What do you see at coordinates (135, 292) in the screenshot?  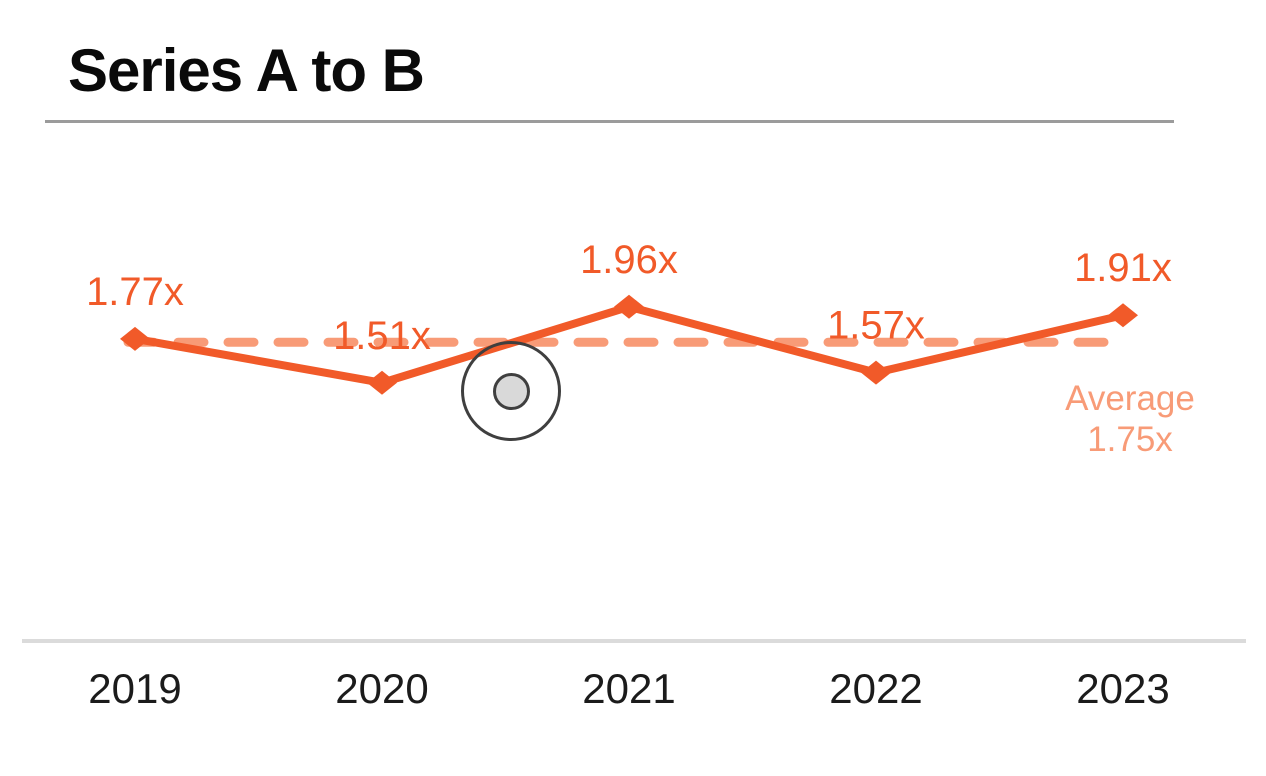 I see `data-point-label: 1.77x` at bounding box center [135, 292].